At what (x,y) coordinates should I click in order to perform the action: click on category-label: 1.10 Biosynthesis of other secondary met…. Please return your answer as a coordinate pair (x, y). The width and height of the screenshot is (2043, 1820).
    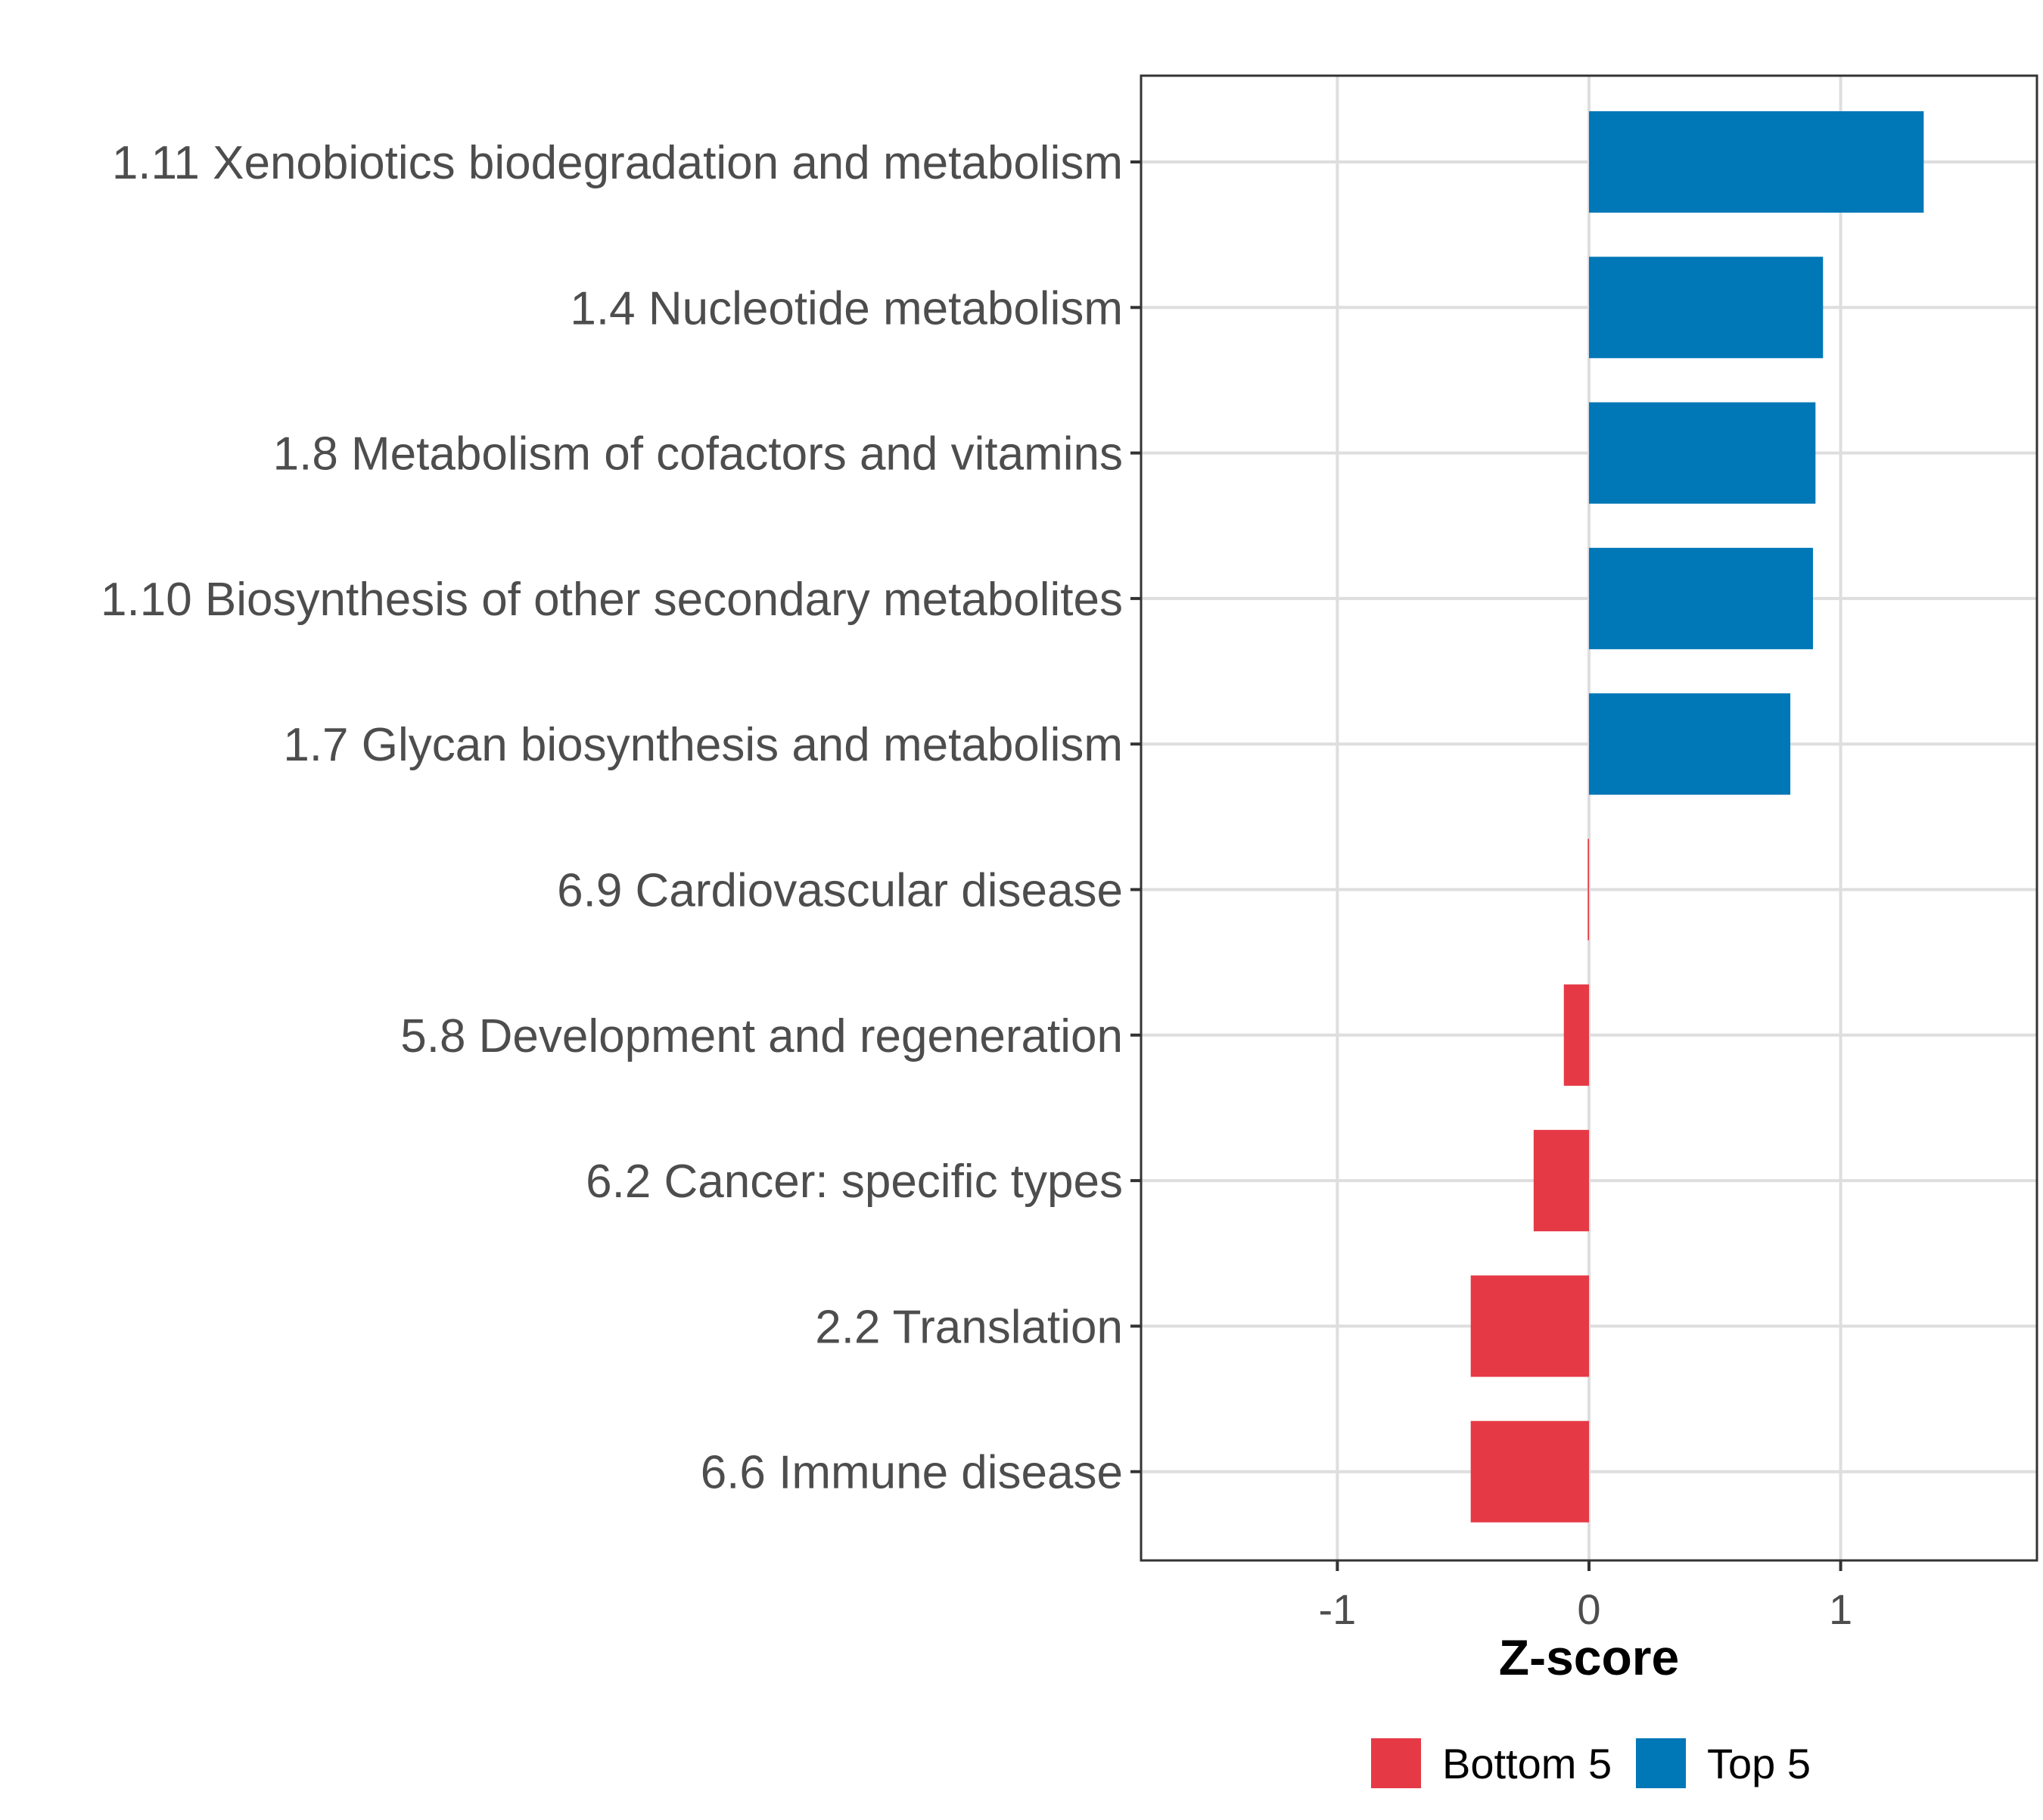
    Looking at the image, I should click on (612, 600).